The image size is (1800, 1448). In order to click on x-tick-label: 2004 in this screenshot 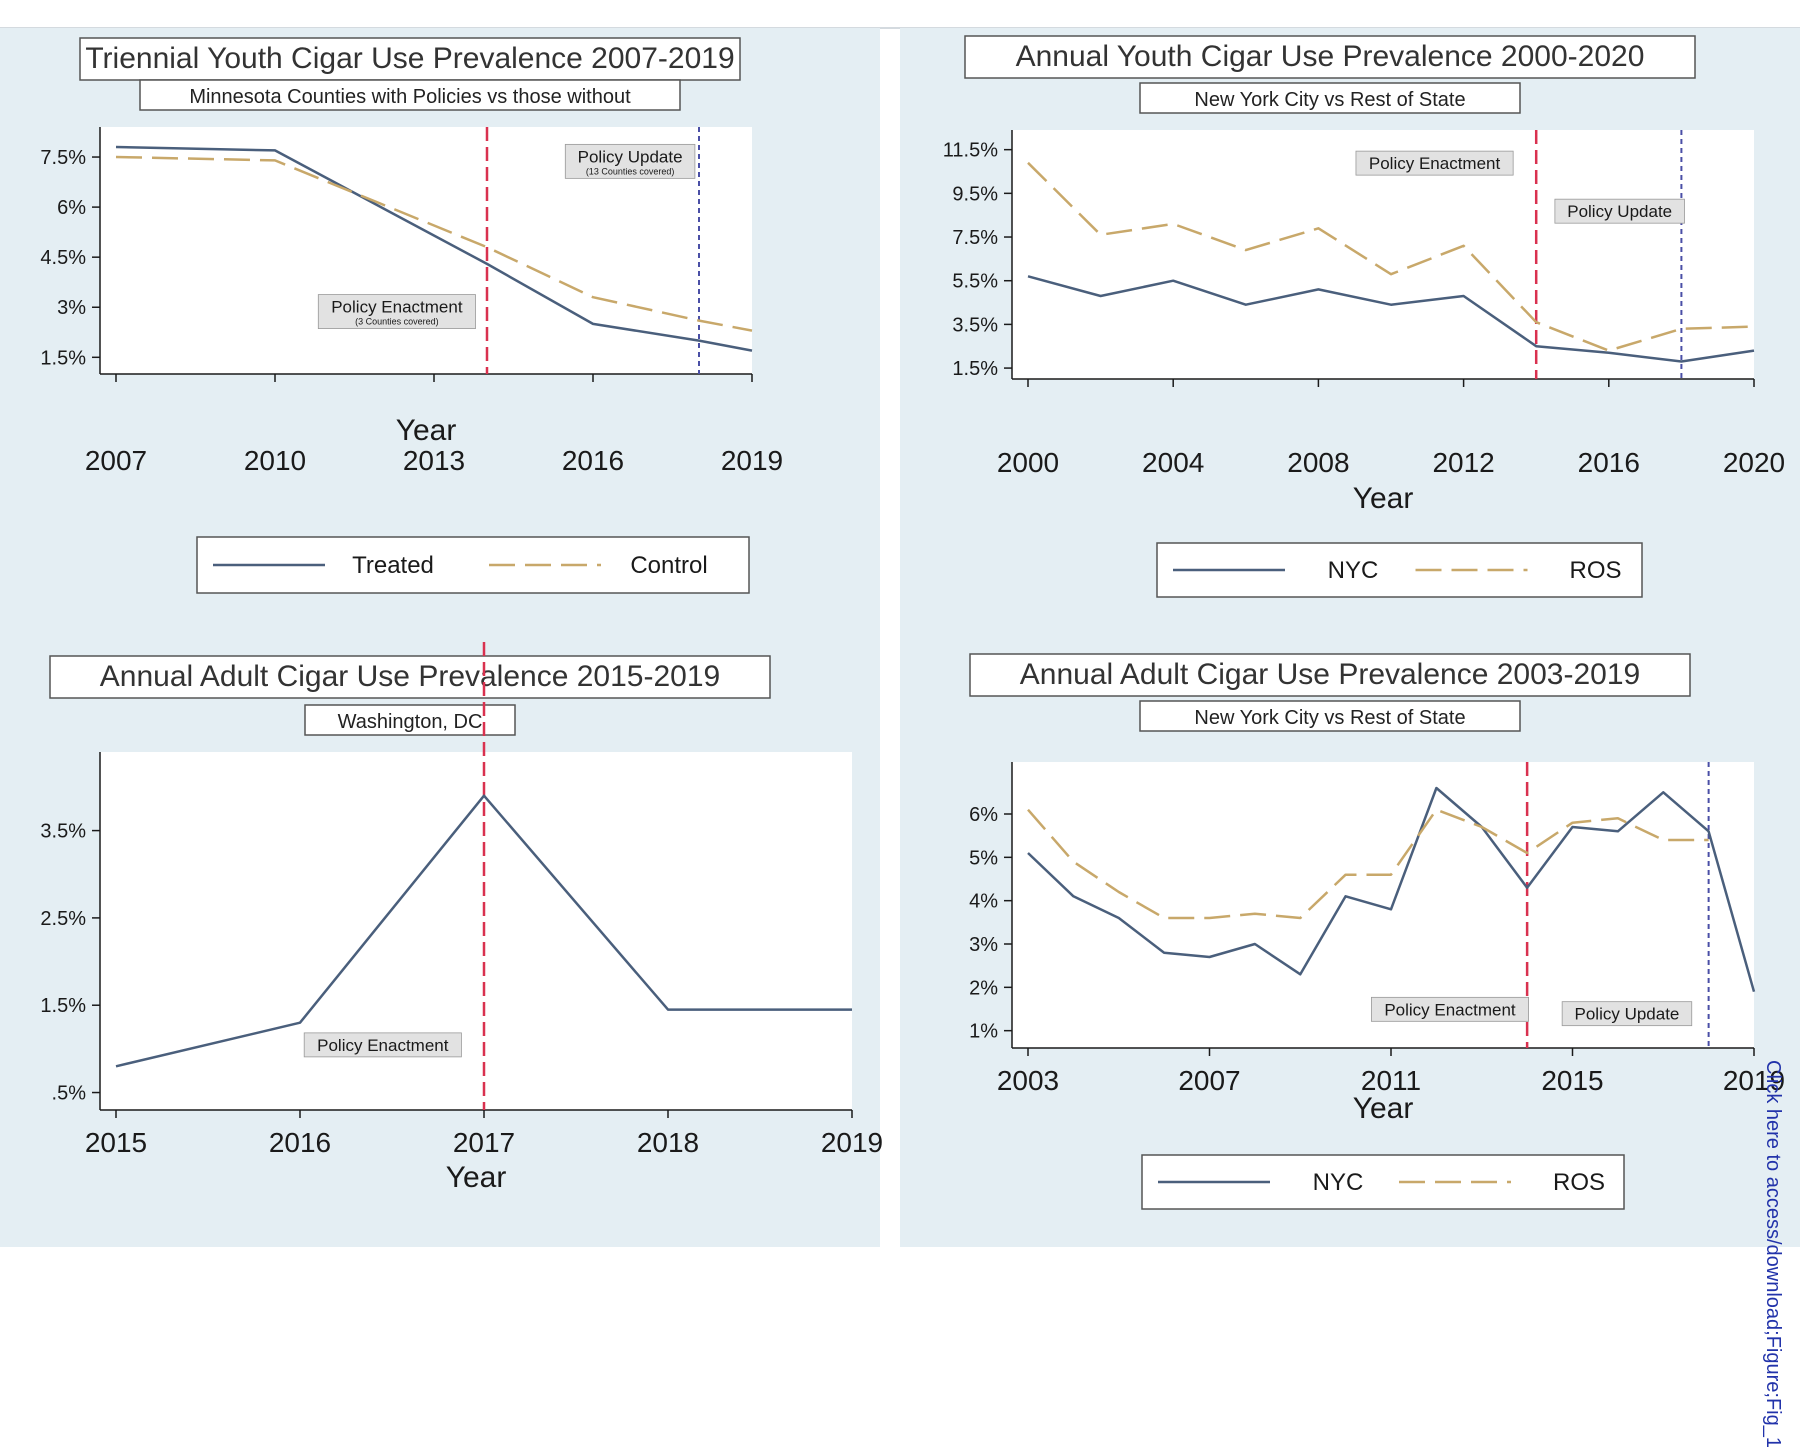, I will do `click(1173, 462)`.